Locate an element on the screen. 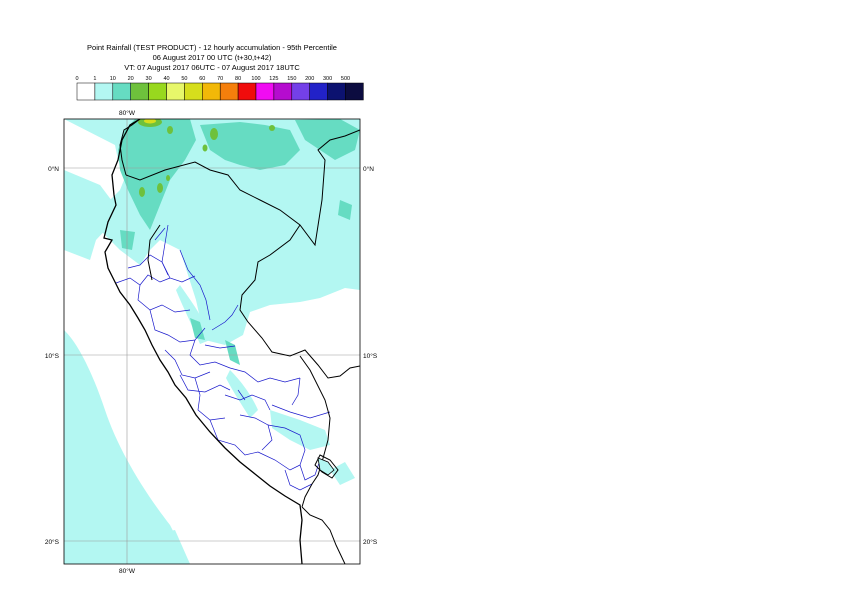 Image resolution: width=842 pixels, height=596 pixels. lat-label-0-left: 0°N is located at coordinates (53, 169).